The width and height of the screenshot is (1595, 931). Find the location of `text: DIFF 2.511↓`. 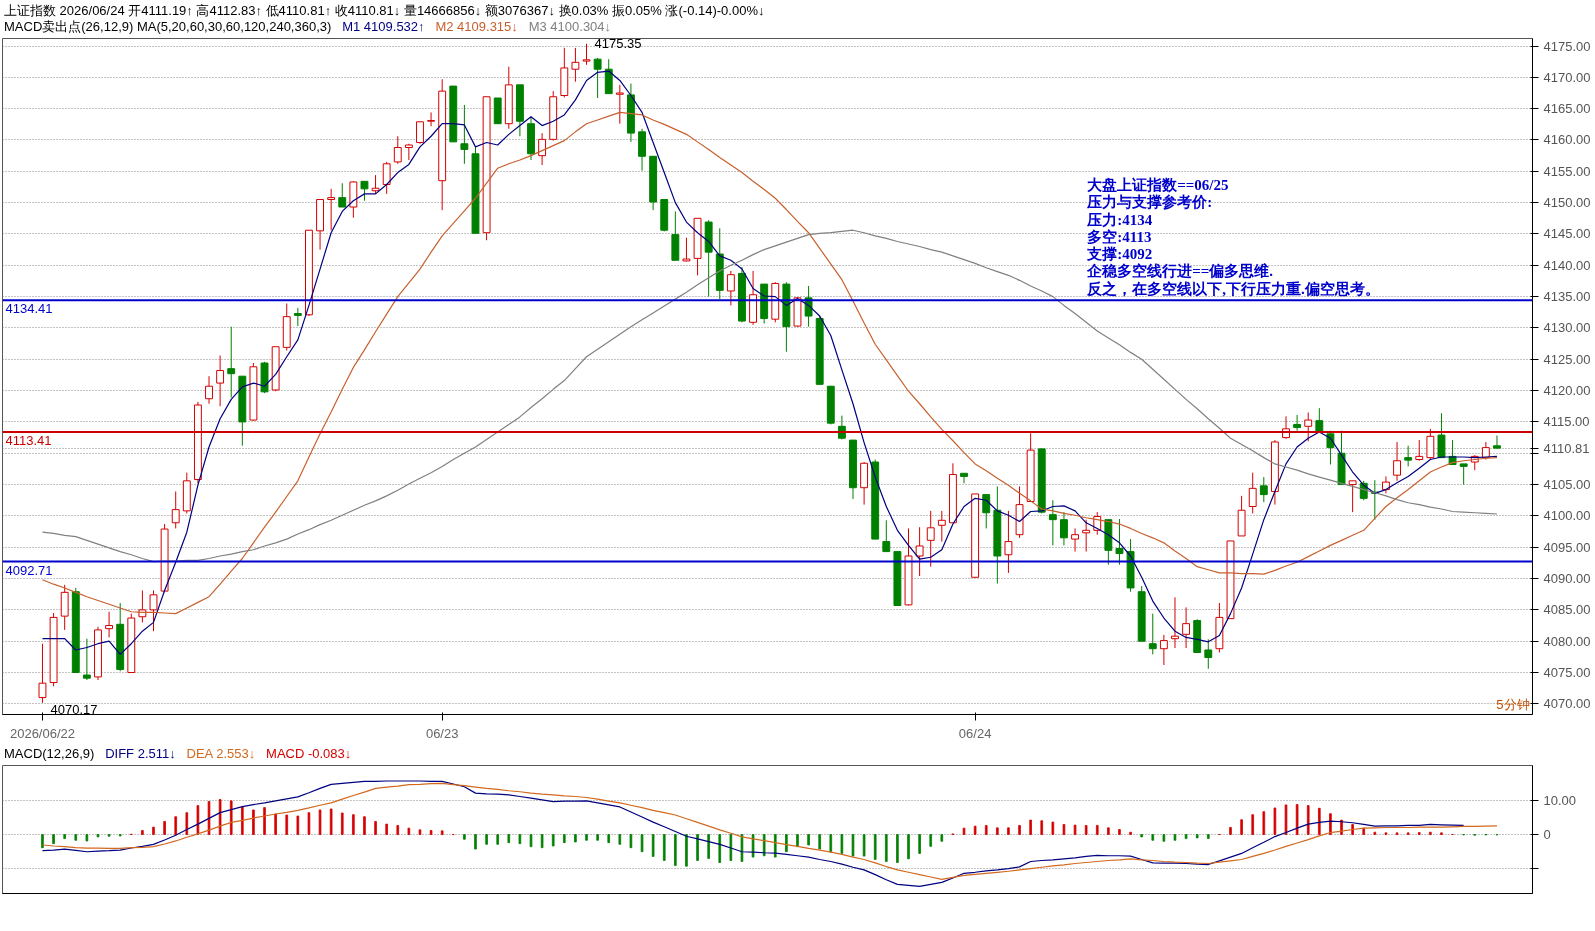

text: DIFF 2.511↓ is located at coordinates (140, 753).